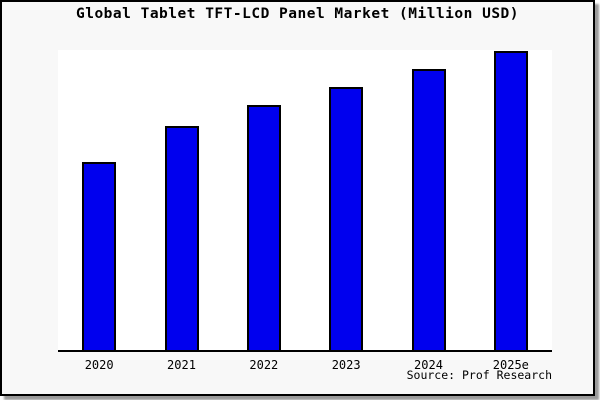 Image resolution: width=600 pixels, height=400 pixels. Describe the element at coordinates (429, 209) in the screenshot. I see `bar-2024` at that location.